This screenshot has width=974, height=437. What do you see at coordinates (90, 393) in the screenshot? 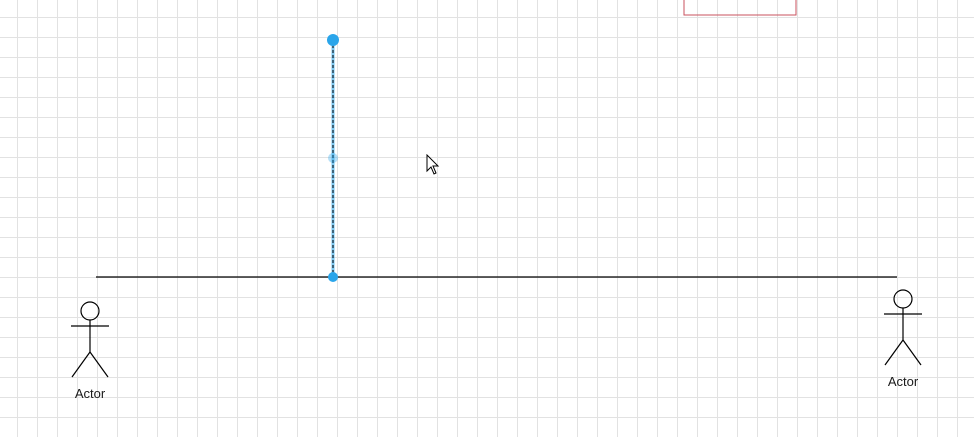
I see `actor-left-label: Actor` at bounding box center [90, 393].